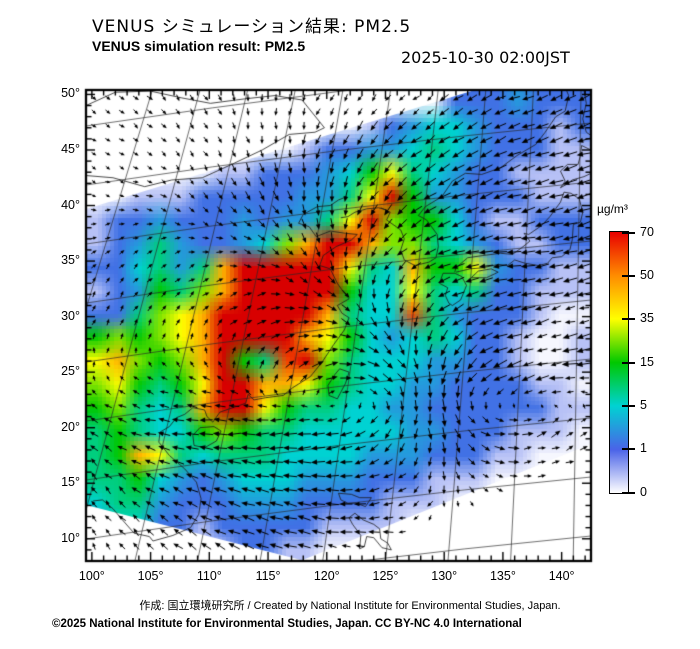  What do you see at coordinates (561, 576) in the screenshot?
I see `lon-axis-tick-label: 140°` at bounding box center [561, 576].